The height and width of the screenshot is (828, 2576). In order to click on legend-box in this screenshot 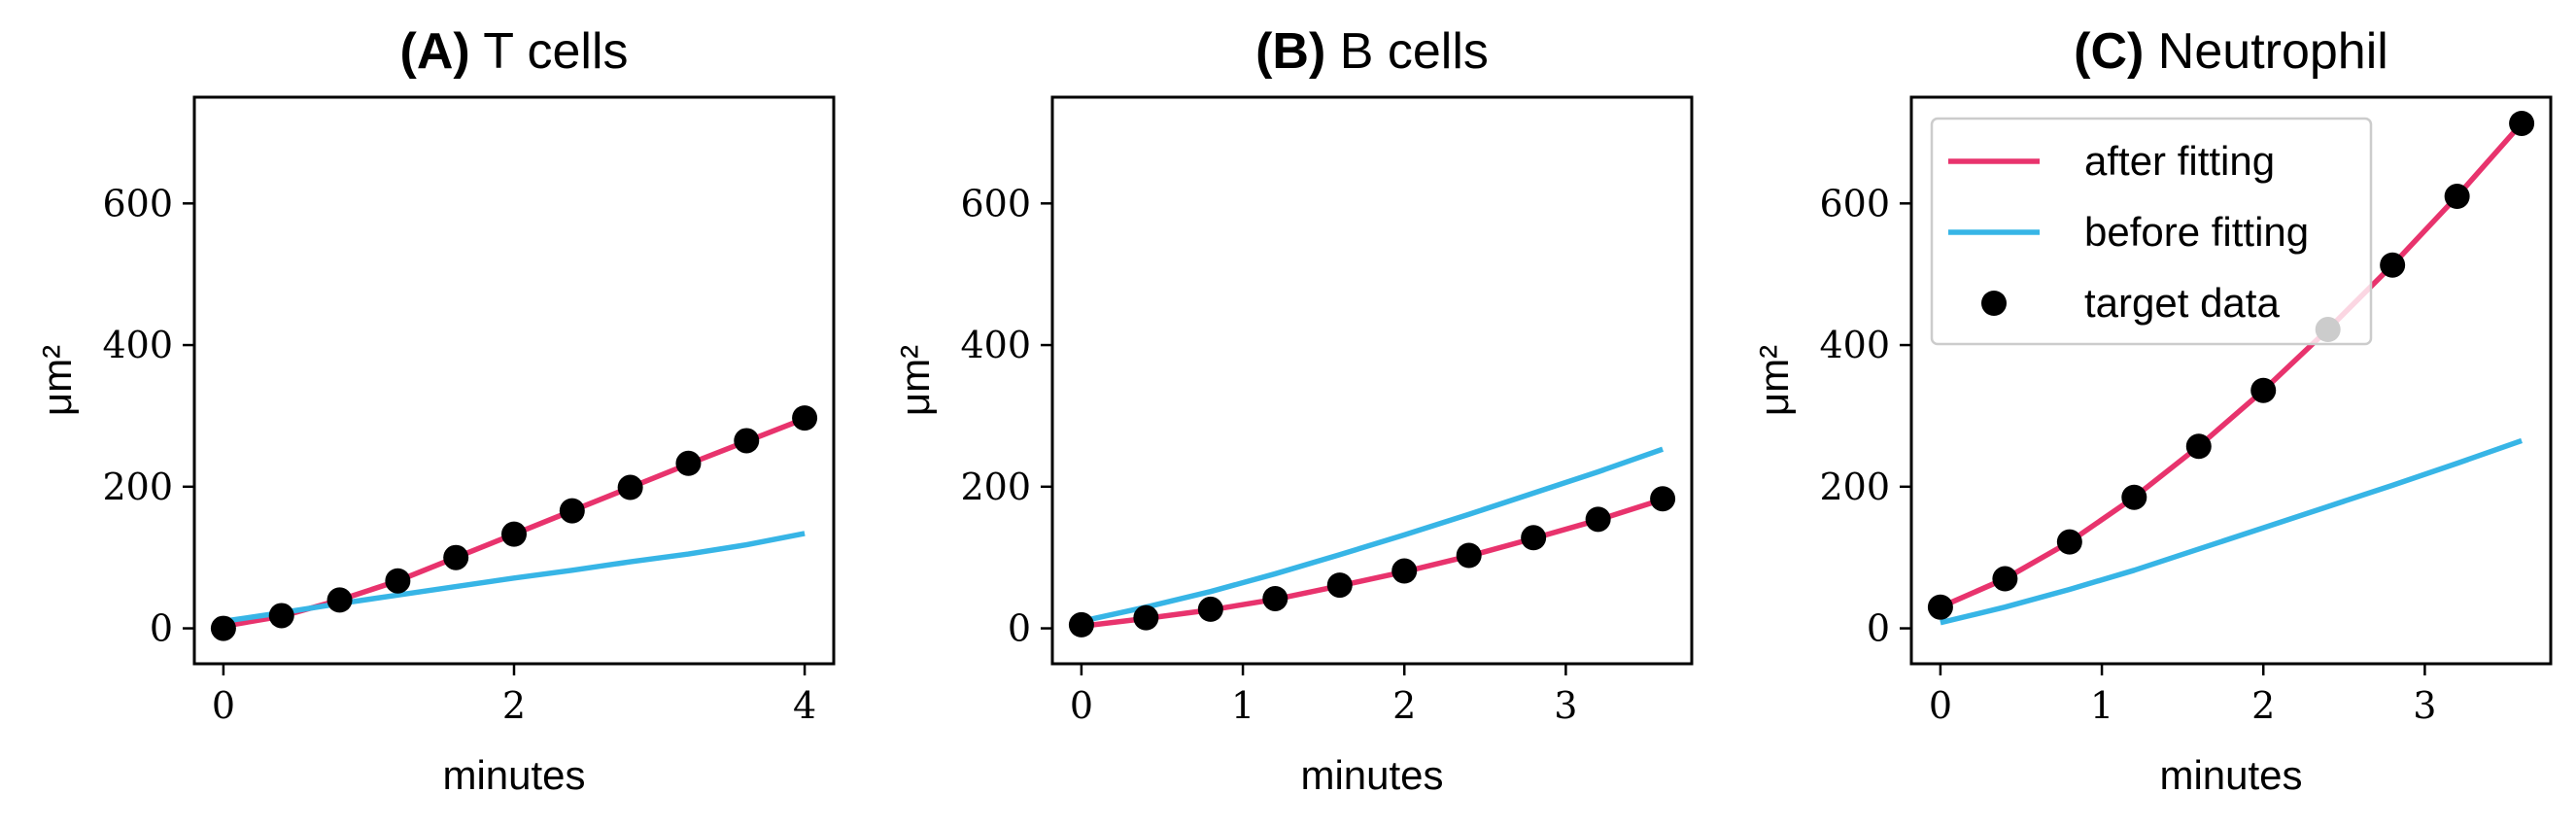, I will do `click(2151, 231)`.